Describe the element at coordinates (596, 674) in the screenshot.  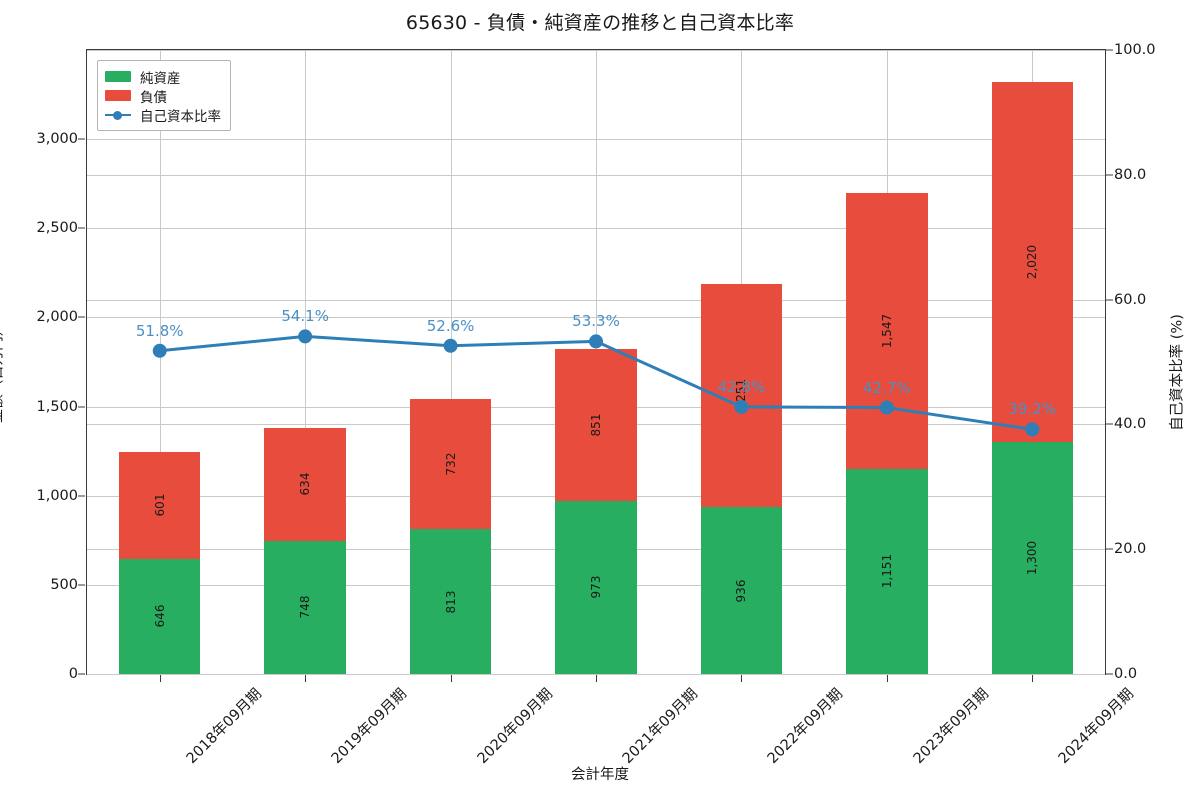
I see `gridline-horizontal-secondary` at that location.